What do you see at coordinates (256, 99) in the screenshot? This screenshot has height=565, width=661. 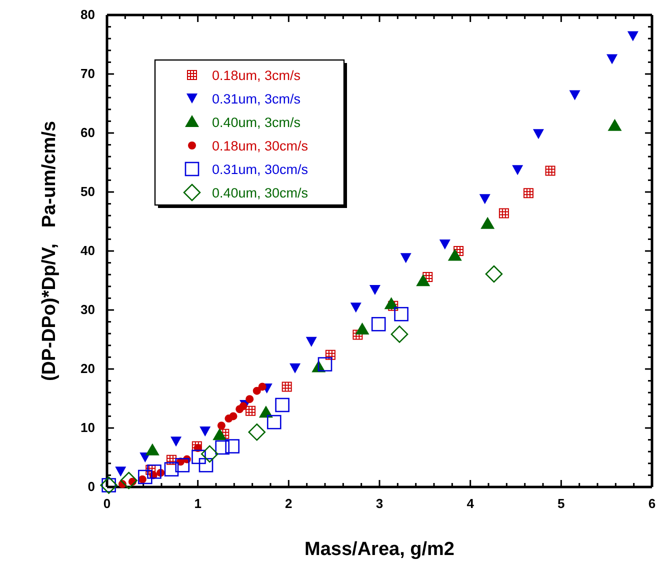 I see `legend-label: 0.31um, 3cm/s` at bounding box center [256, 99].